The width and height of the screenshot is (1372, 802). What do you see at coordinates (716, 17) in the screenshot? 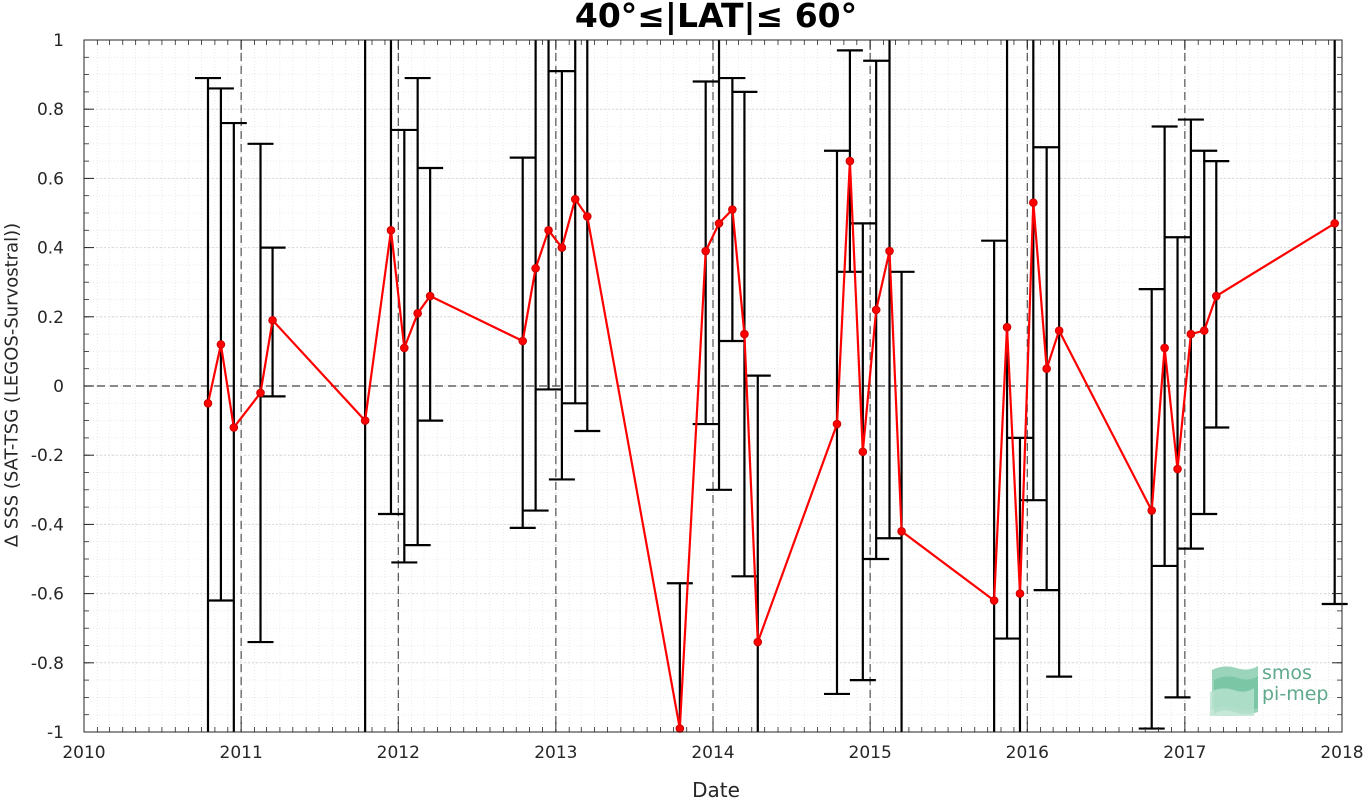
I see `chart-title: 40°≤|LAT|≤ 60°` at bounding box center [716, 17].